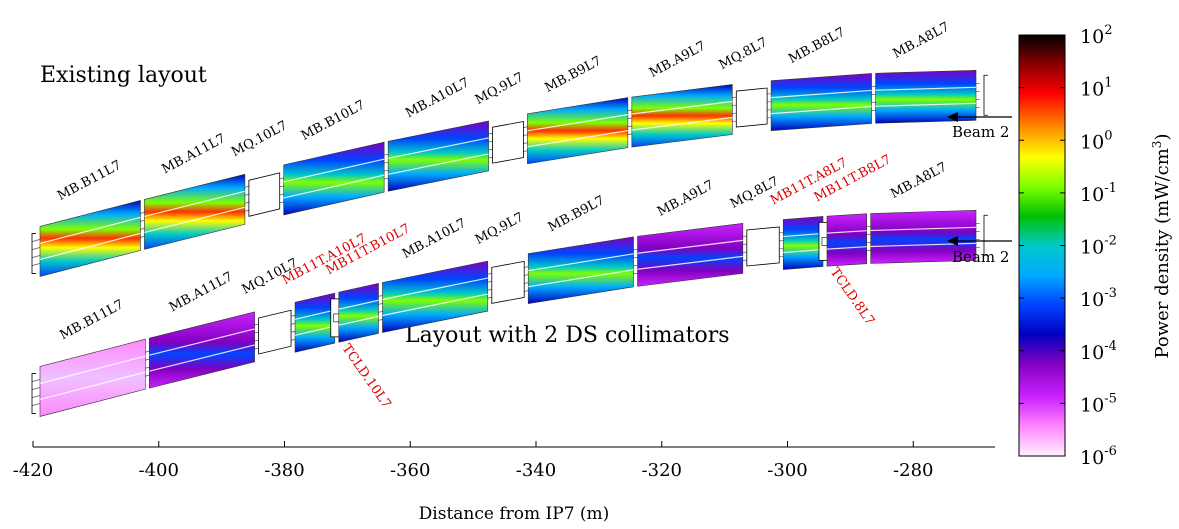 The image size is (1179, 529). I want to click on colorbar-tick-label: 10⁻⁶, so click(1098, 456).